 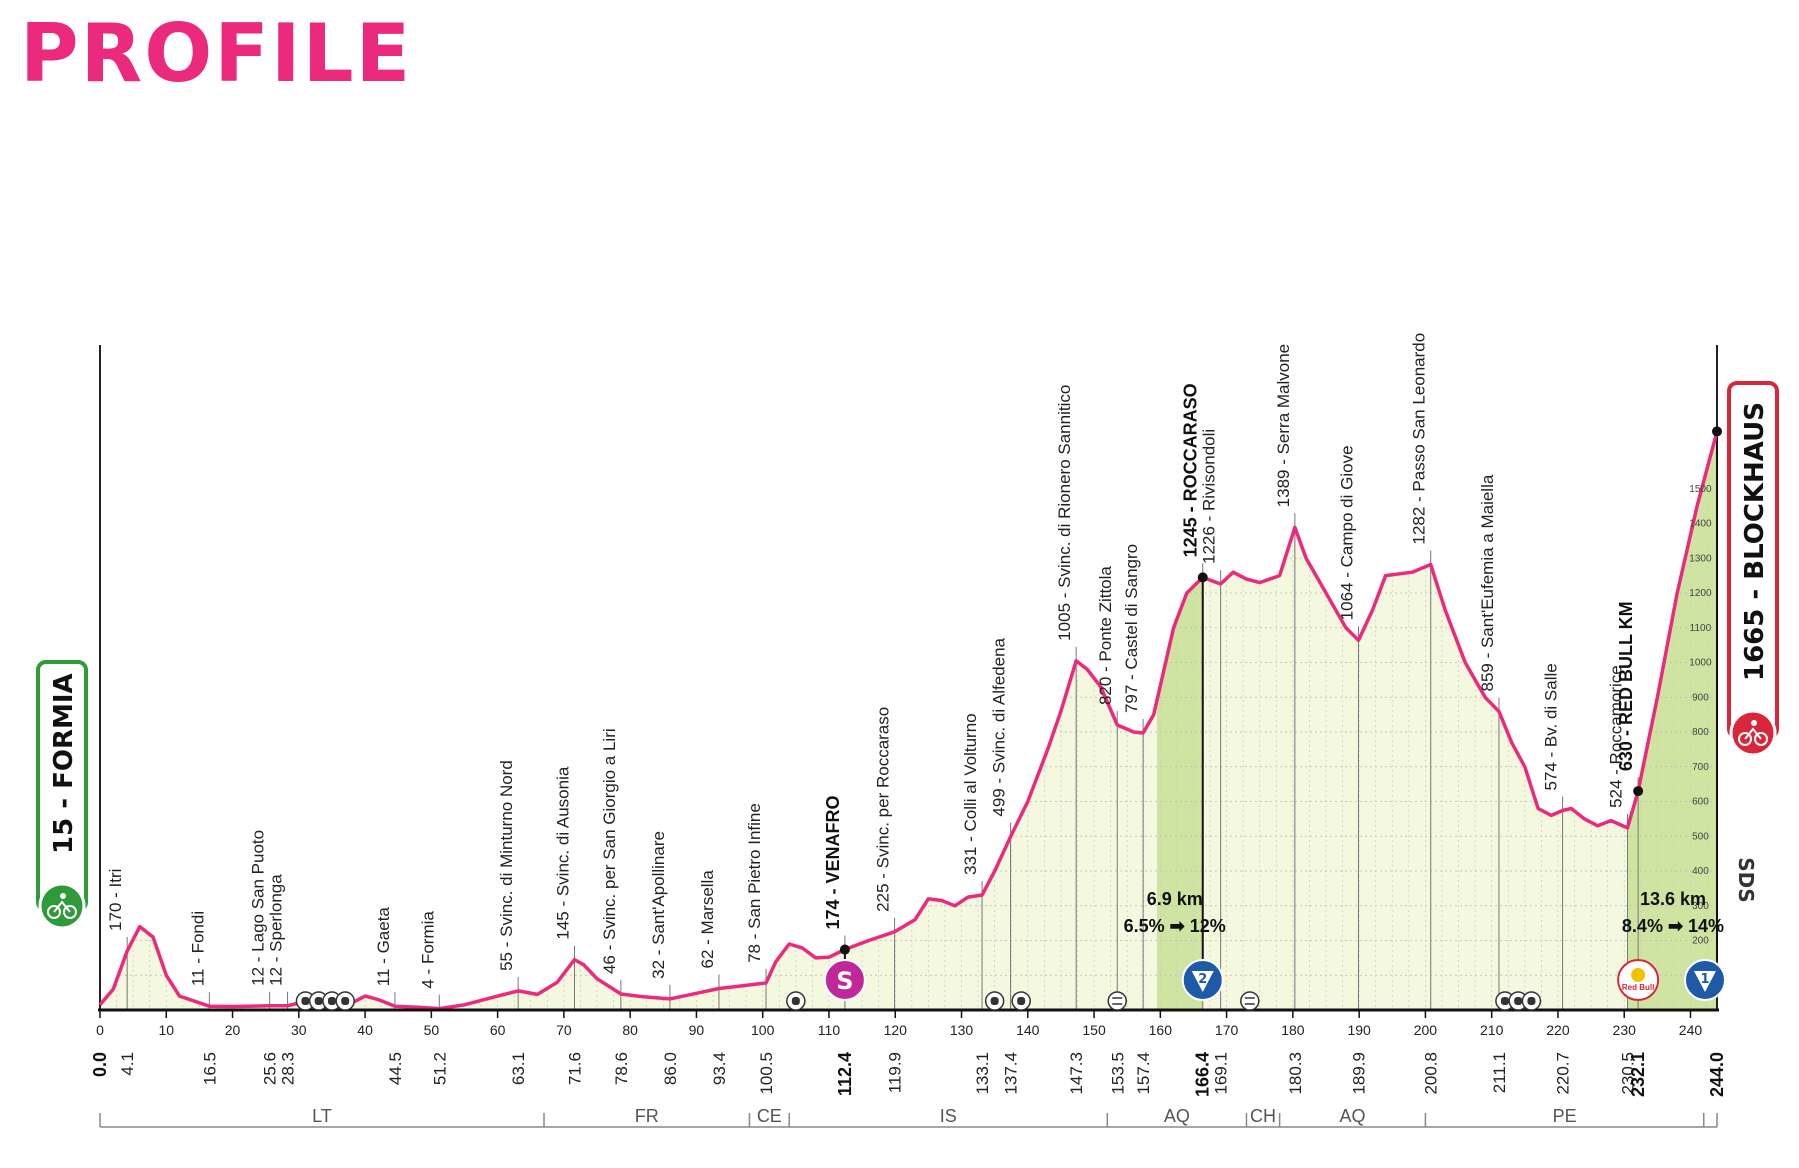 I want to click on finish-marker-label: 1665 - BLOCKHAUS, so click(x=1755, y=541).